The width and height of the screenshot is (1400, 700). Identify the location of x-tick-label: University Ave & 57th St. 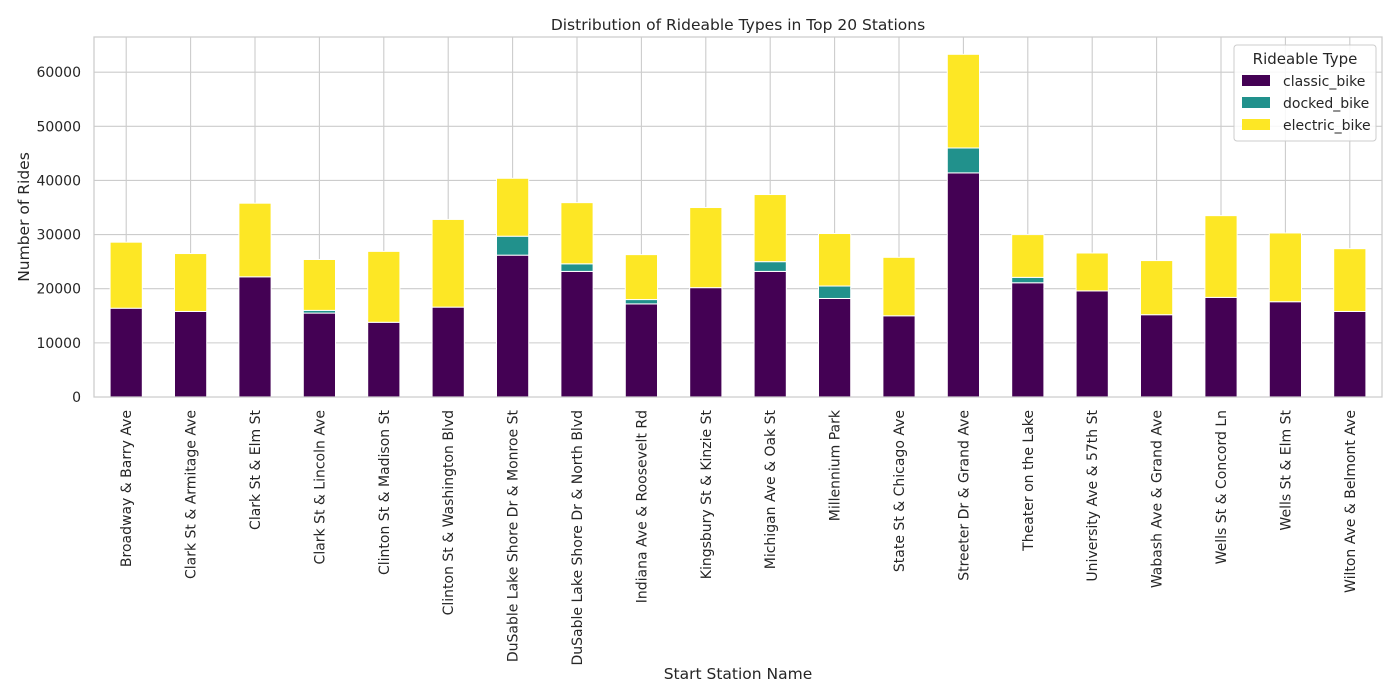
(1093, 496).